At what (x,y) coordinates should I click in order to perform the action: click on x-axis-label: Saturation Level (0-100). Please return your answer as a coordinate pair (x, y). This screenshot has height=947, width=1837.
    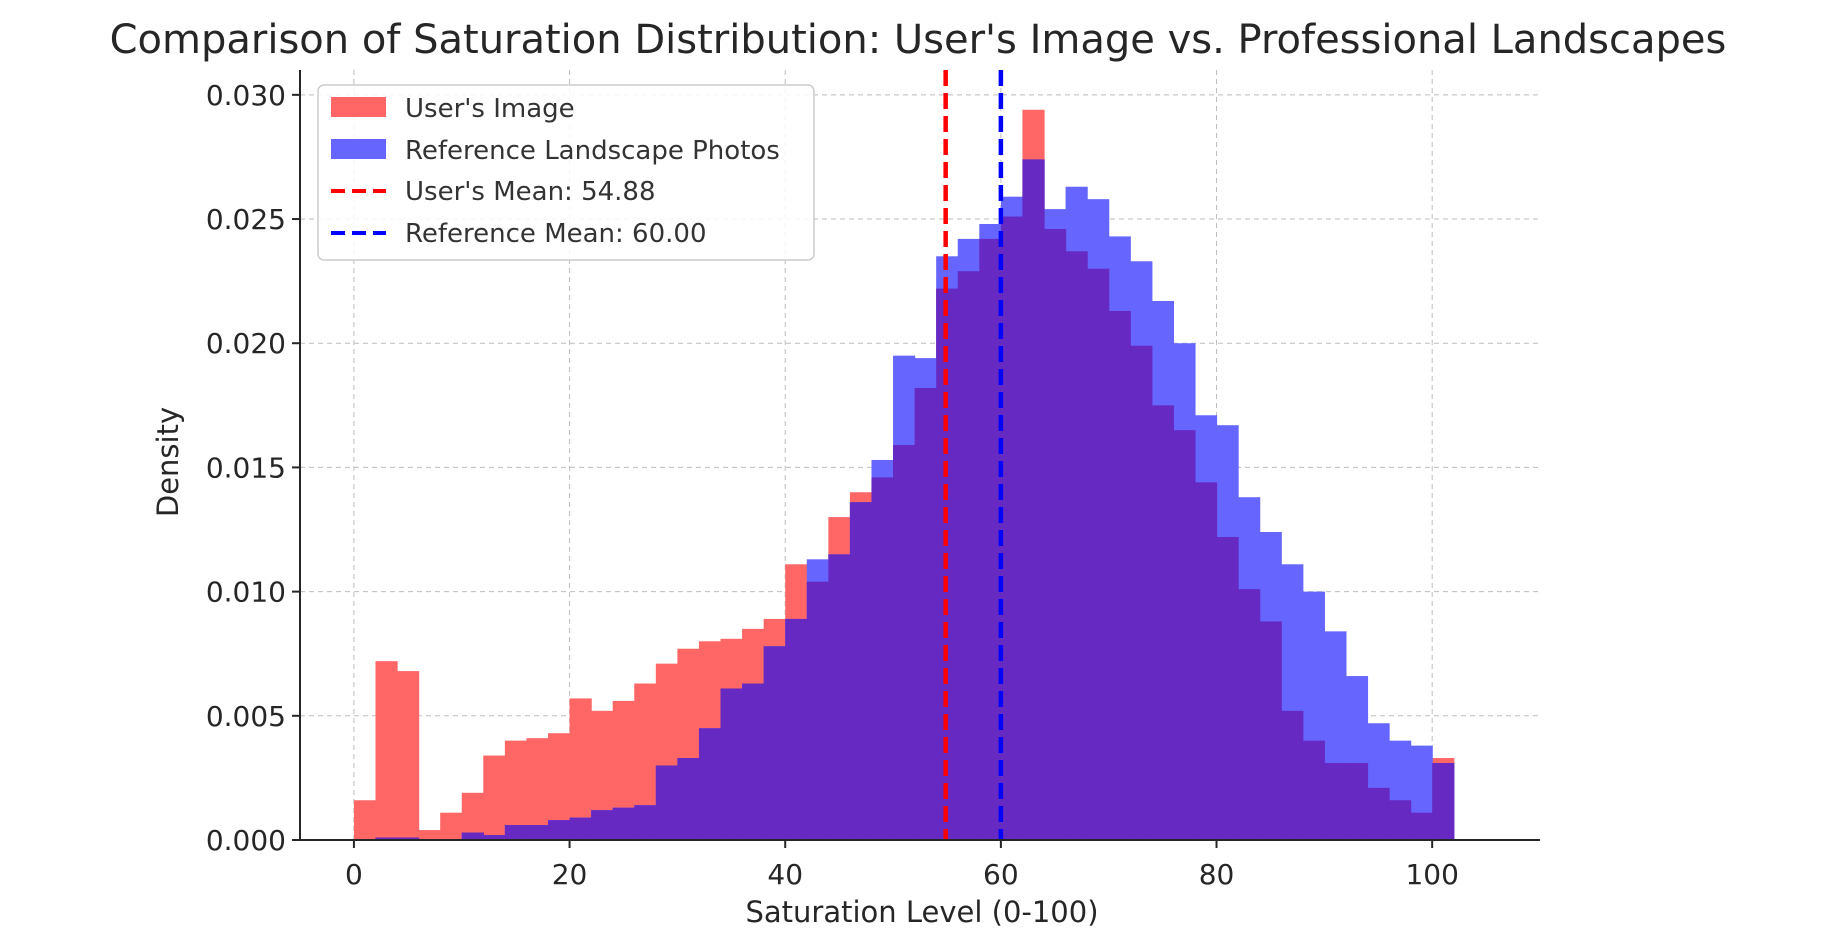
    Looking at the image, I should click on (921, 912).